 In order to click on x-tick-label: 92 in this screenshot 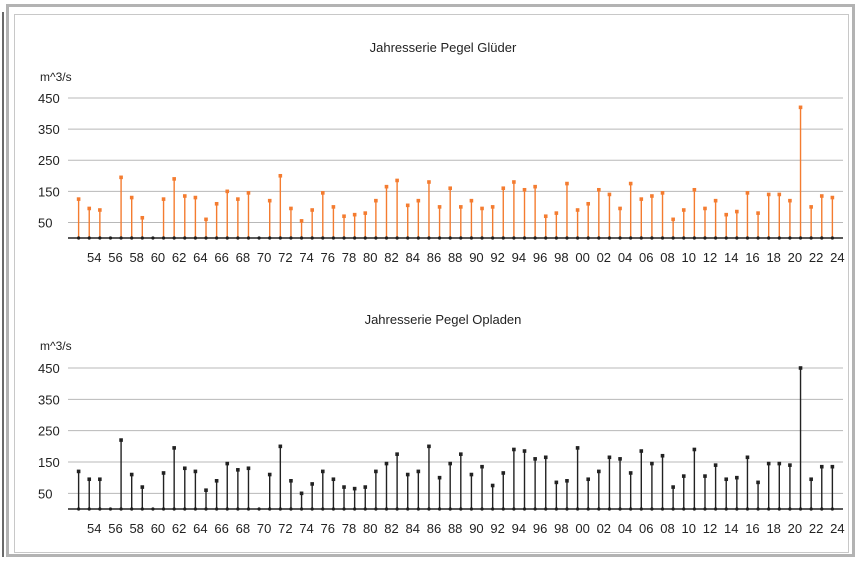, I will do `click(497, 528)`.